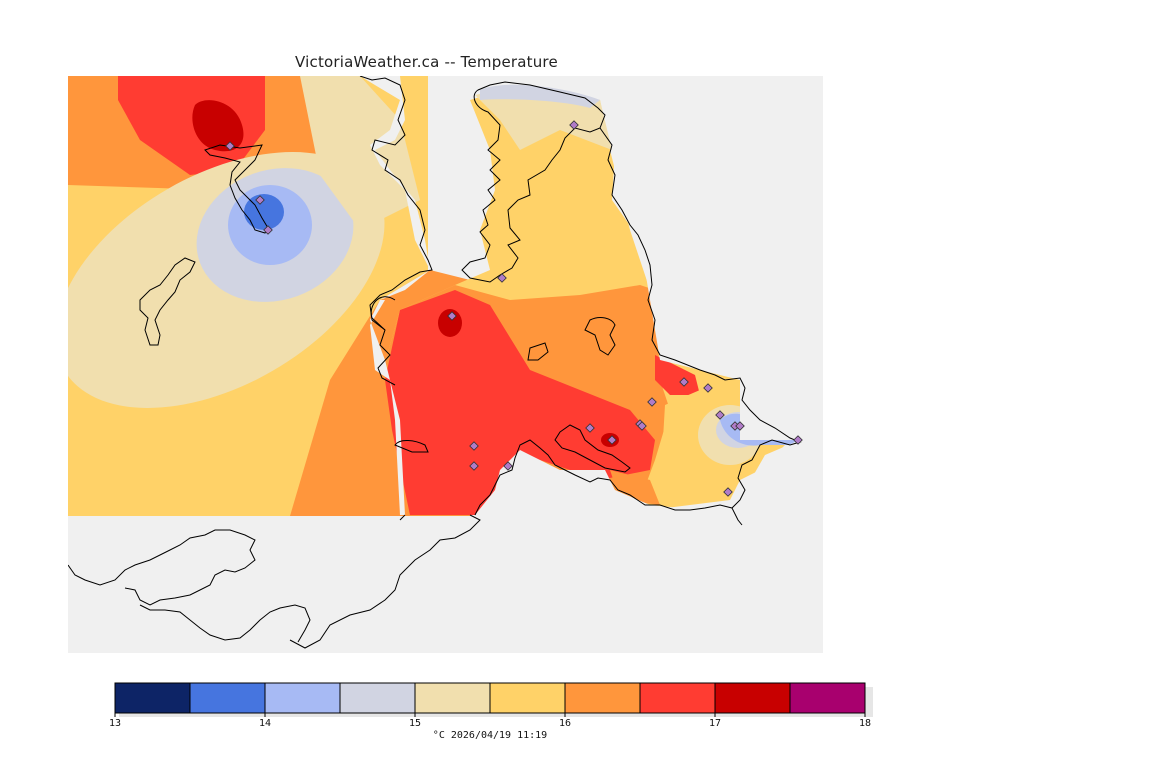 The width and height of the screenshot is (1152, 768). What do you see at coordinates (265, 723) in the screenshot?
I see `legend-tick-label: 14` at bounding box center [265, 723].